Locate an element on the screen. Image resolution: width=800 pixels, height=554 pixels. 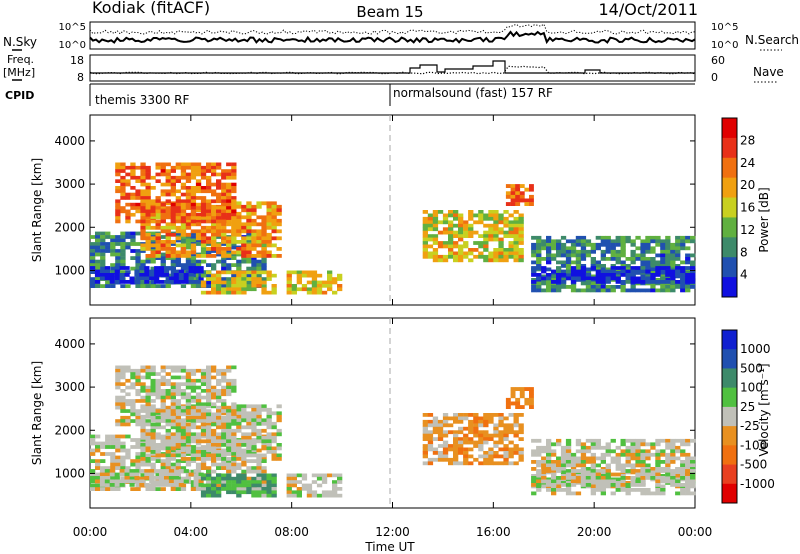
noise-left-tick-bottom: 10^0 is located at coordinates (72, 45).